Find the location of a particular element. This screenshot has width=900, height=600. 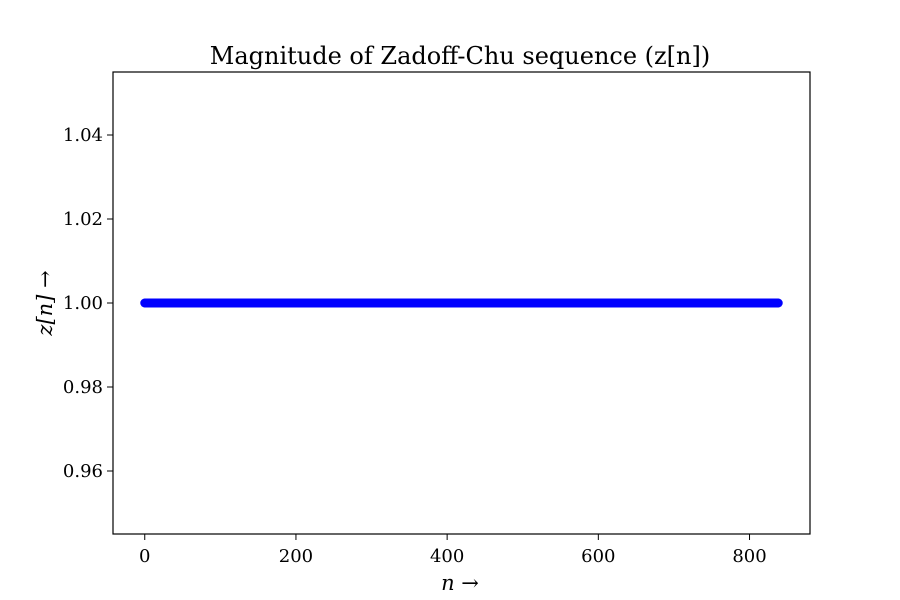

x-tick-label: 600 is located at coordinates (598, 556).